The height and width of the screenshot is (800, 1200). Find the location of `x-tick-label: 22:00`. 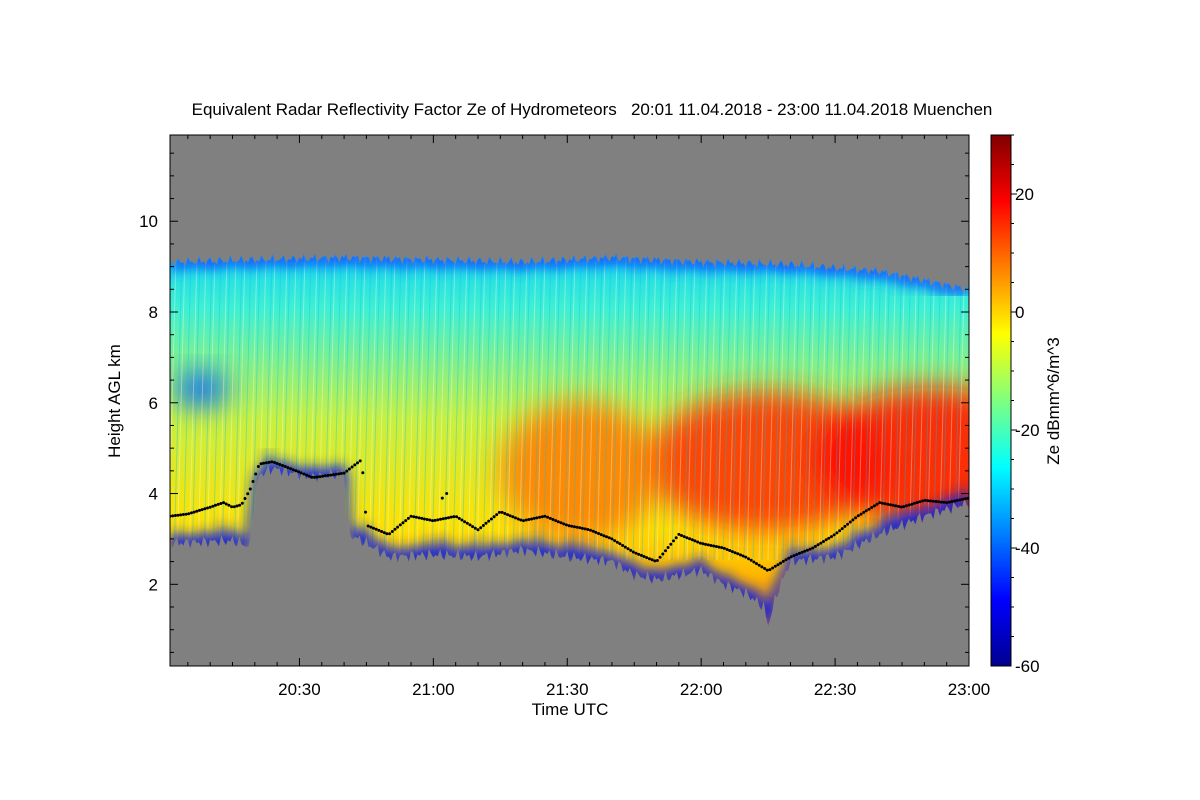

x-tick-label: 22:00 is located at coordinates (701, 689).